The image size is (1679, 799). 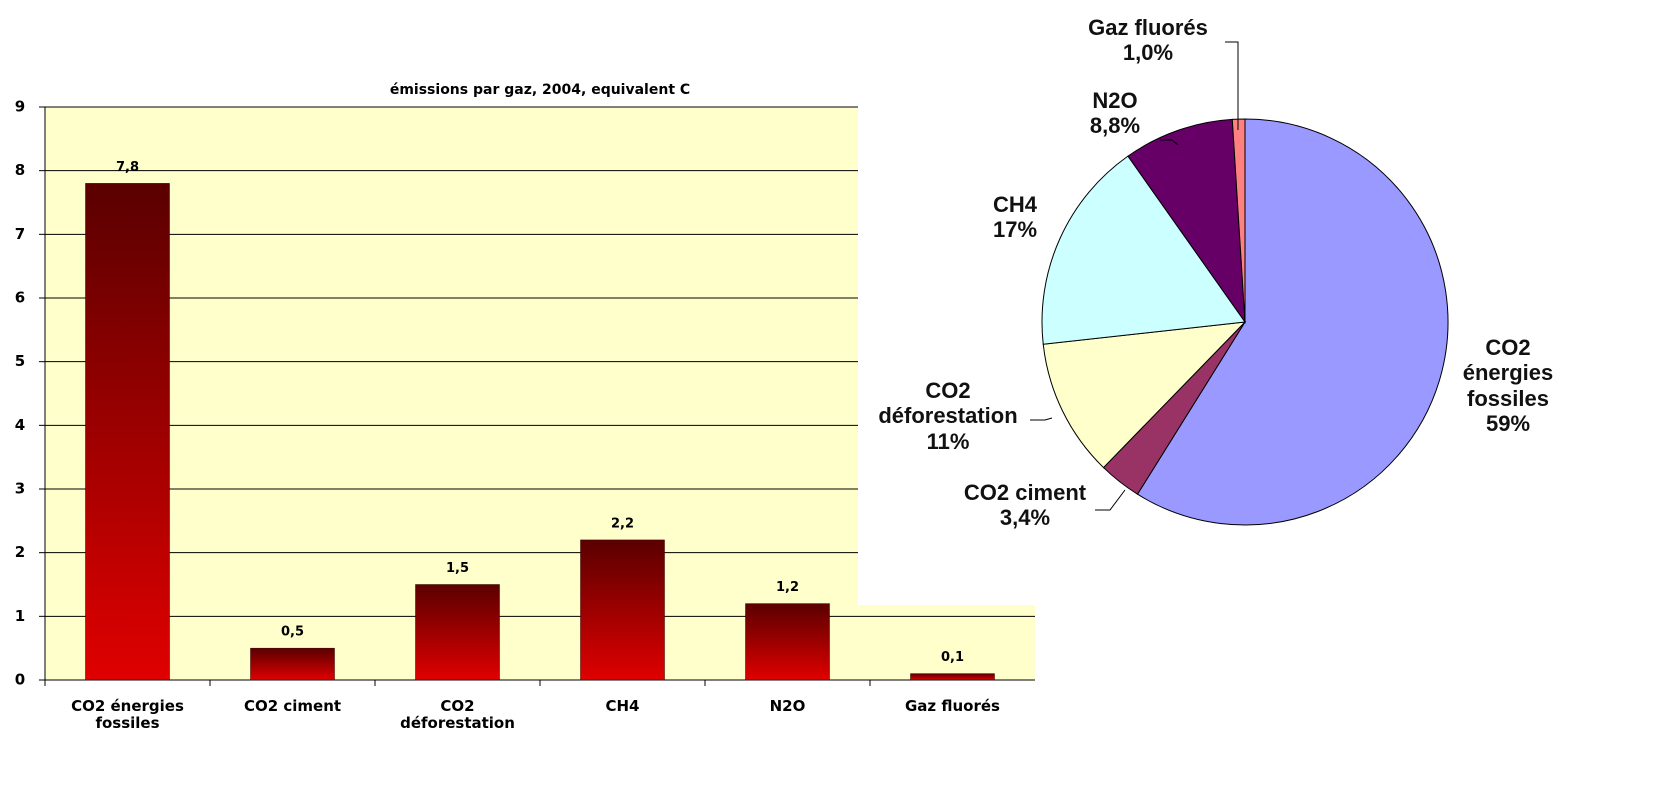 I want to click on pie-category: Gaz fluorés, so click(x=1148, y=27).